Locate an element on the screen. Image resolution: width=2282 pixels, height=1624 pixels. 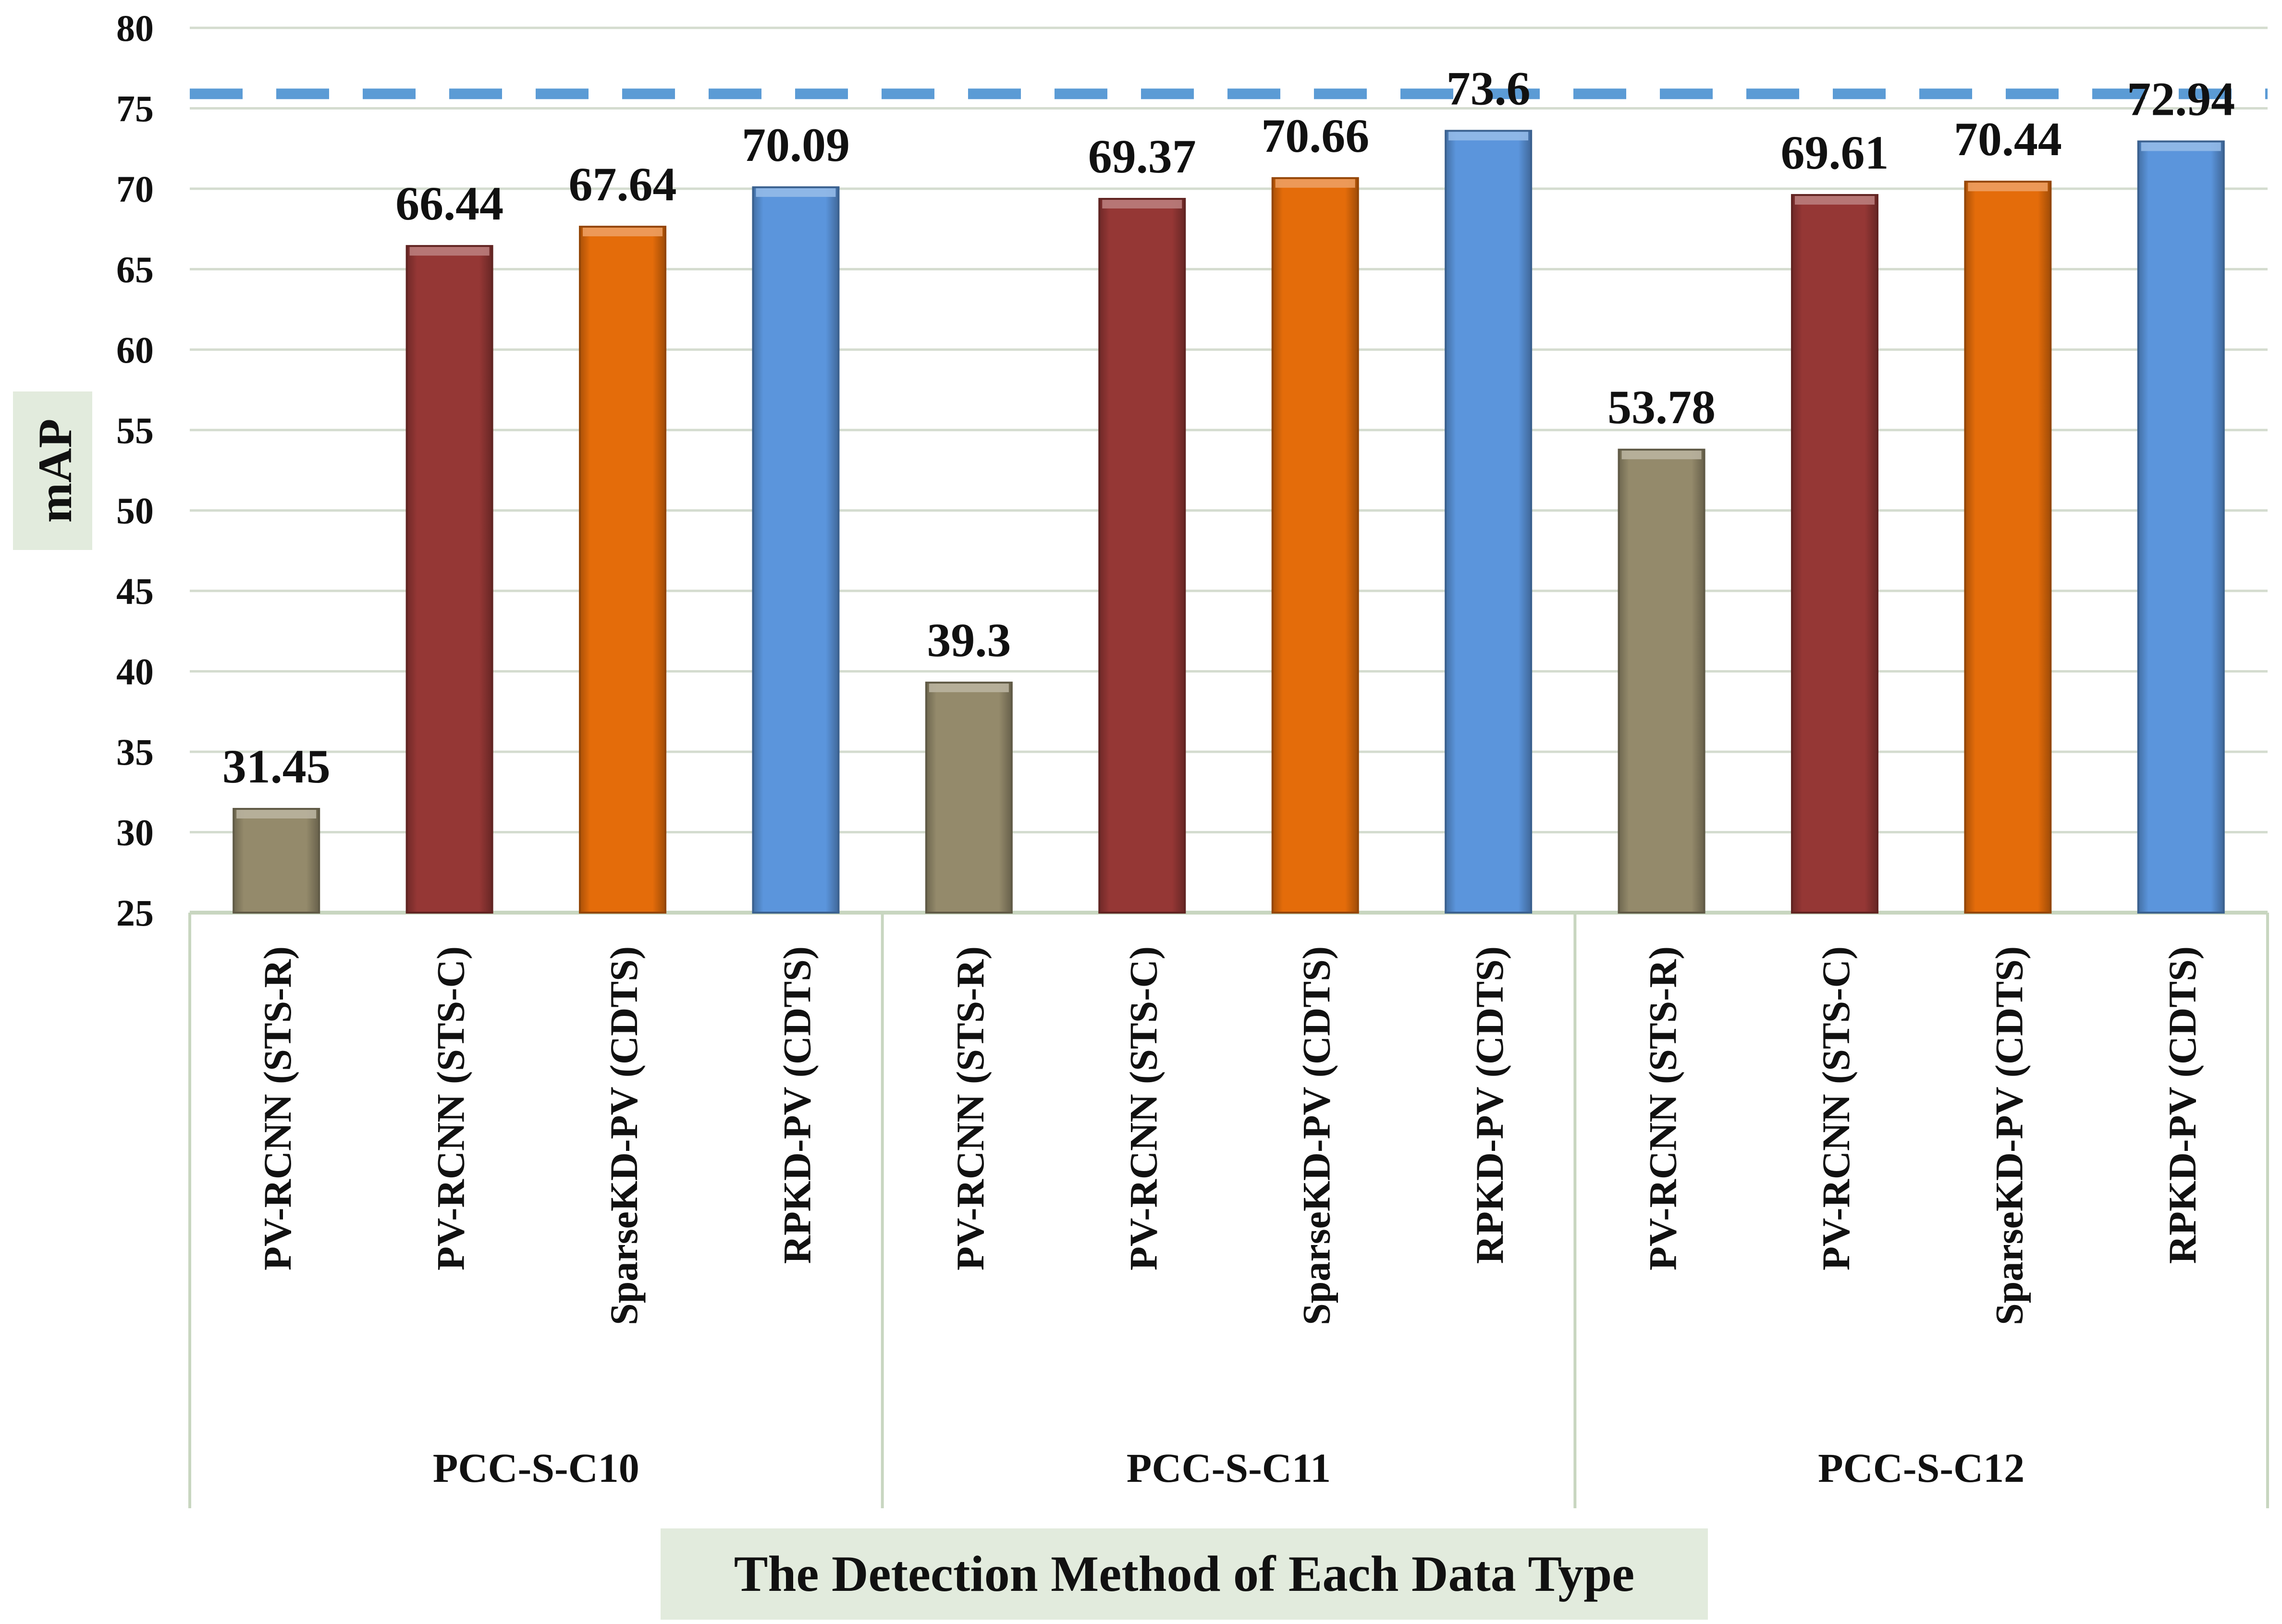
value-label: 69.61 is located at coordinates (1834, 152).